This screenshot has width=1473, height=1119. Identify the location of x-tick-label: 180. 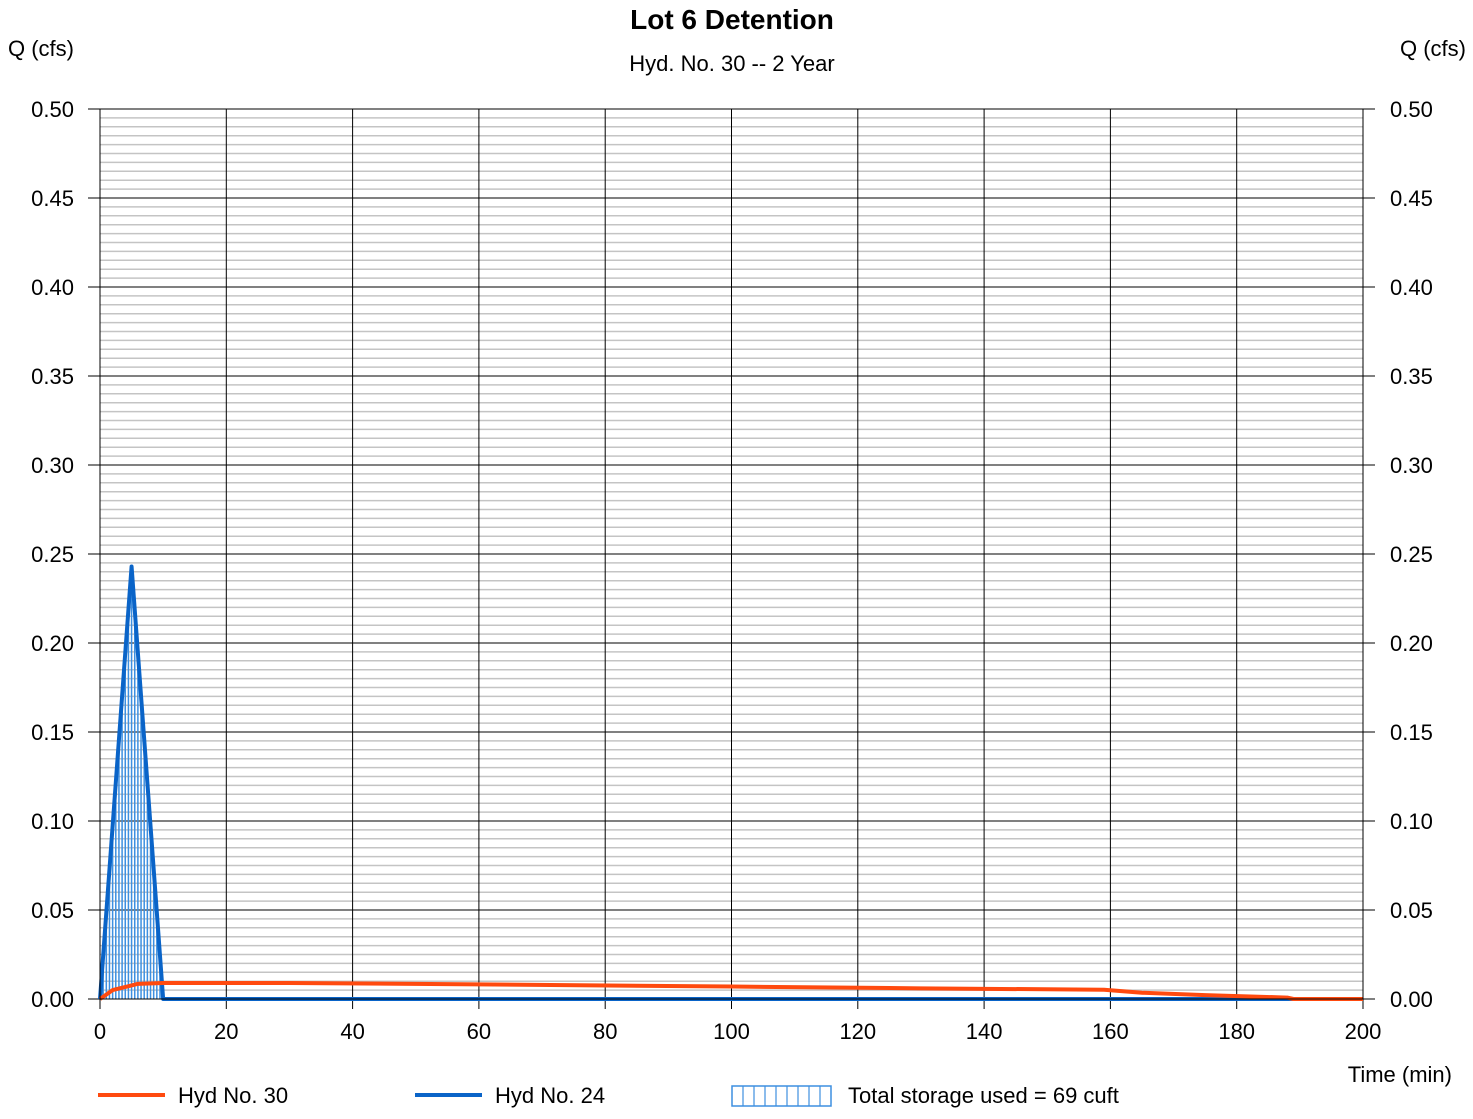
(1236, 1031).